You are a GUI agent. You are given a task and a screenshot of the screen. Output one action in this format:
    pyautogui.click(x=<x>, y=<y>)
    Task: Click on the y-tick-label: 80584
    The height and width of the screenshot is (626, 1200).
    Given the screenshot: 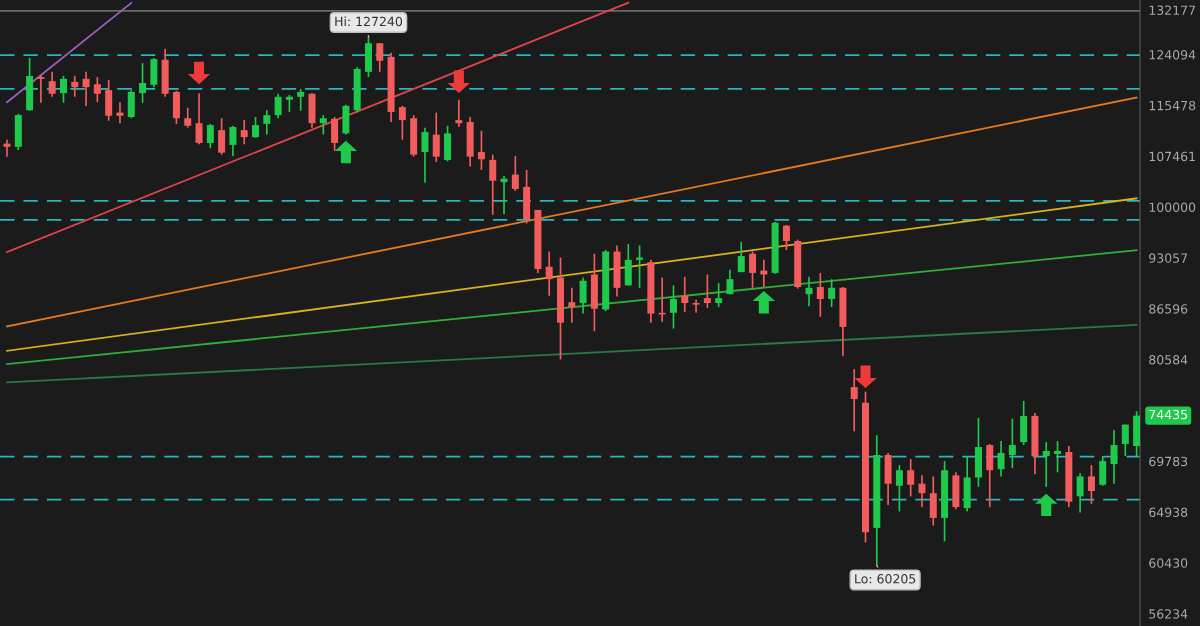 What is the action you would take?
    pyautogui.click(x=1168, y=360)
    